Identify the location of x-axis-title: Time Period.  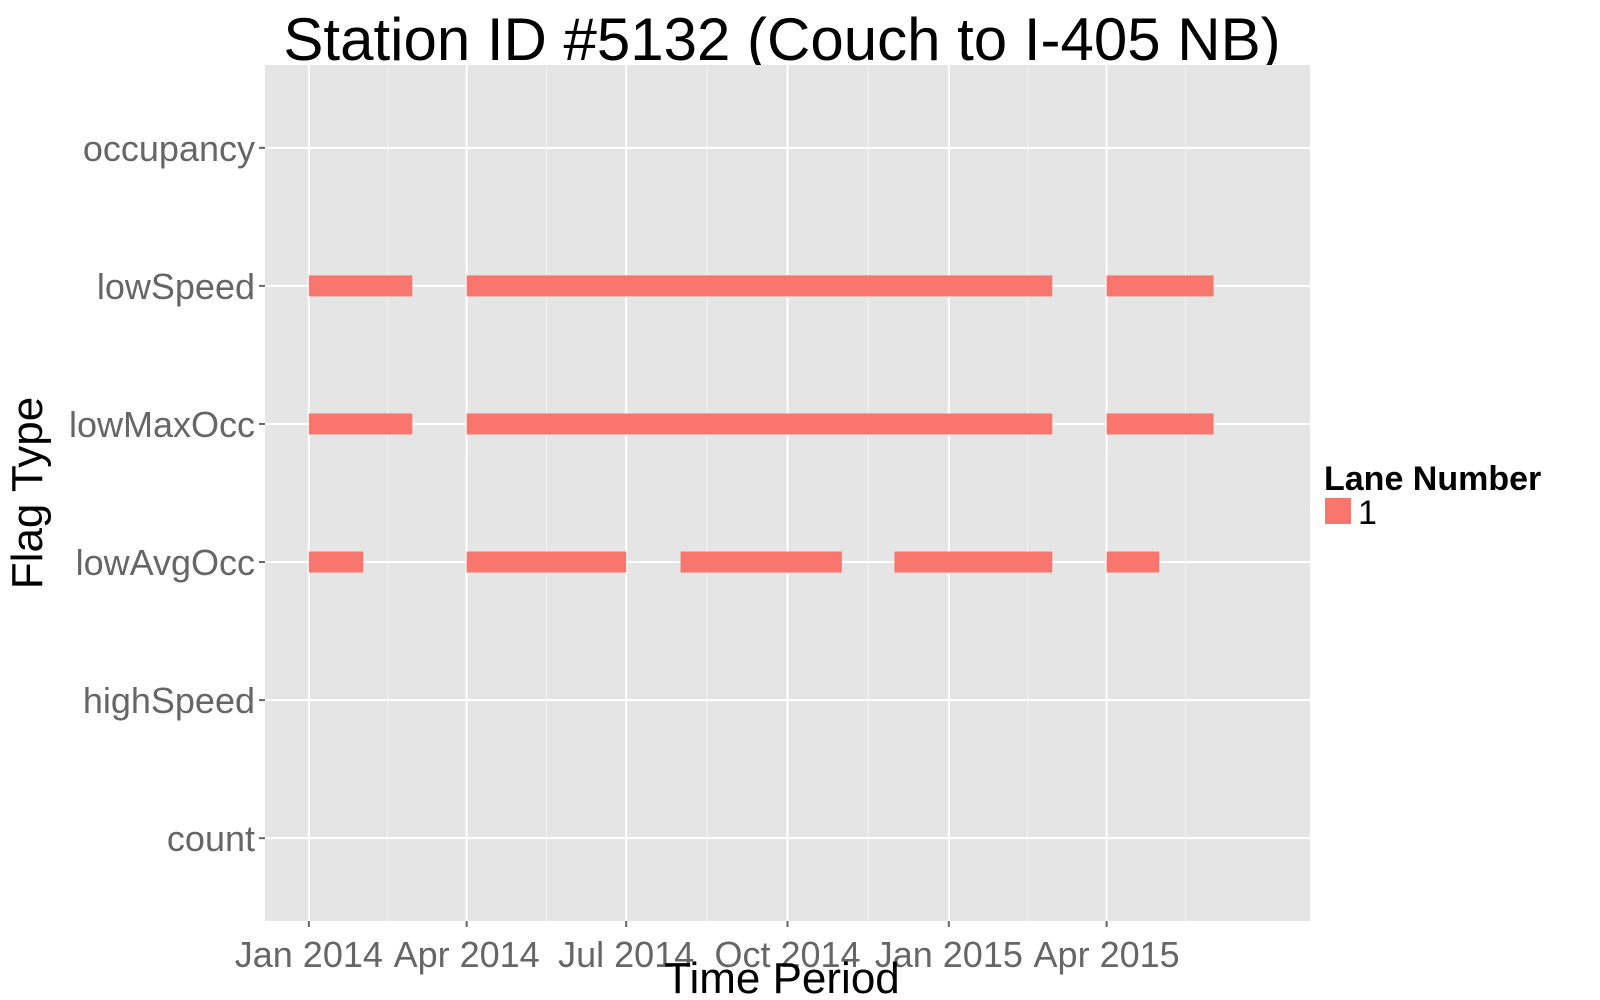
(782, 977).